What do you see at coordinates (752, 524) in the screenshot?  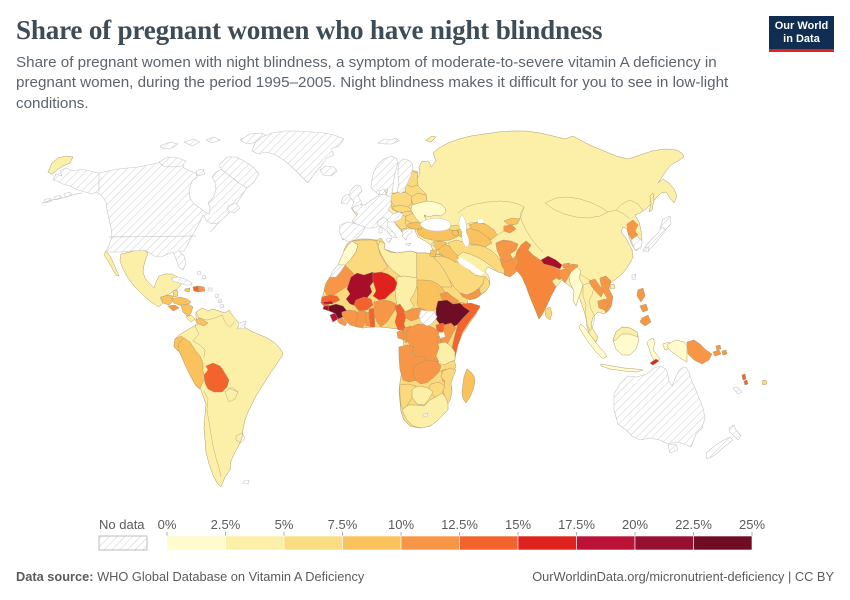 I see `svg-text: 25%` at bounding box center [752, 524].